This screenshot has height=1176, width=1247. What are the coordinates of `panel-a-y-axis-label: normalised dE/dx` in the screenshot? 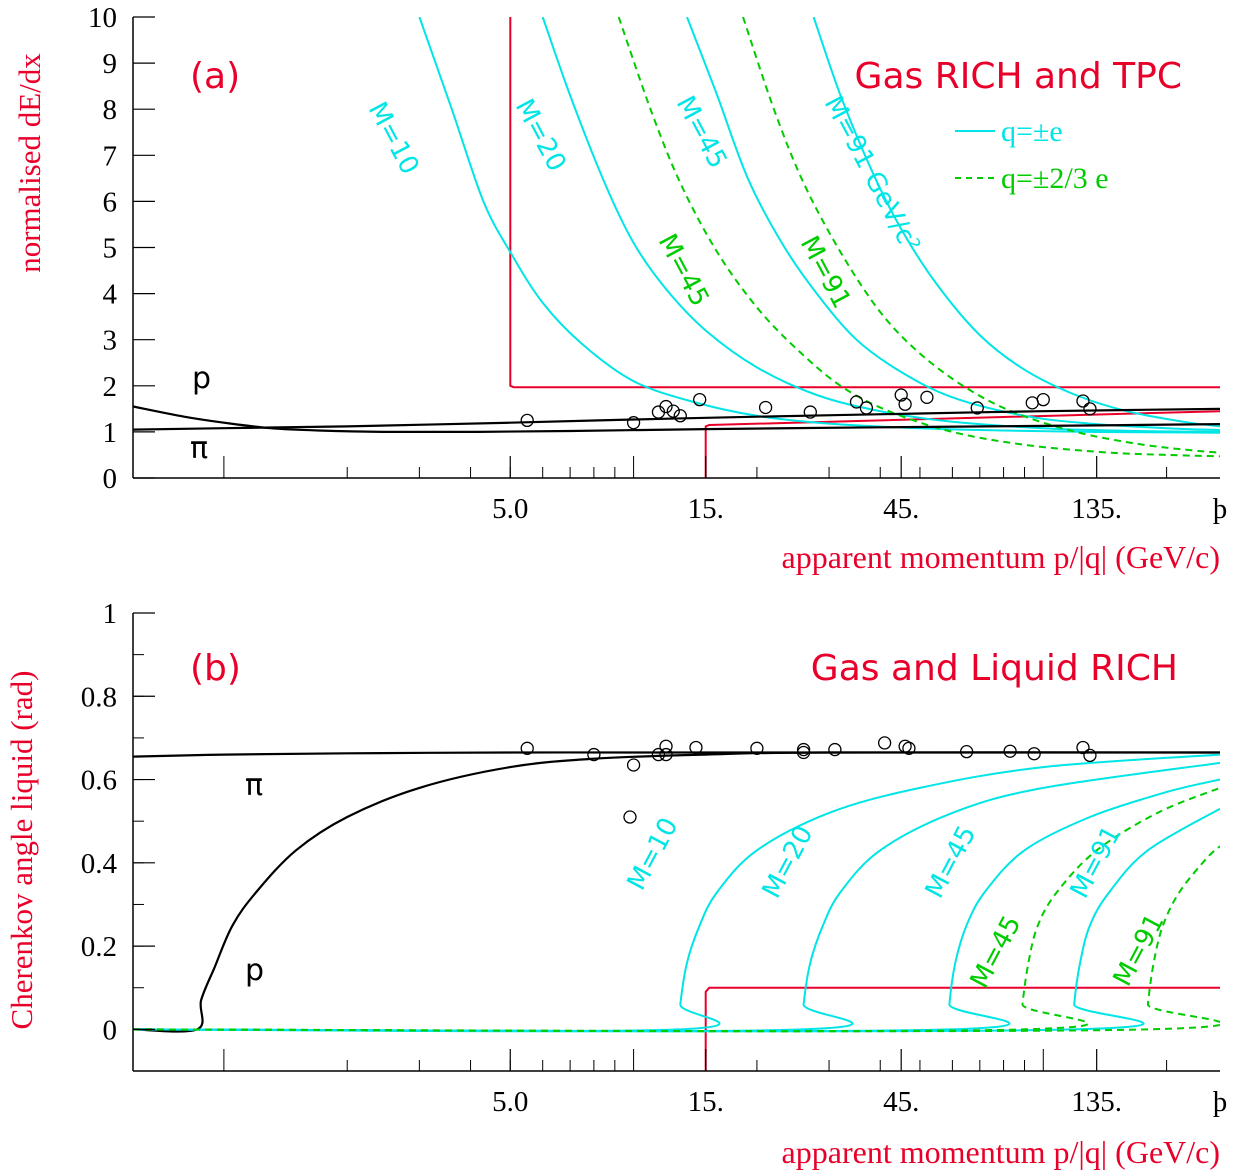 It's located at (29, 163).